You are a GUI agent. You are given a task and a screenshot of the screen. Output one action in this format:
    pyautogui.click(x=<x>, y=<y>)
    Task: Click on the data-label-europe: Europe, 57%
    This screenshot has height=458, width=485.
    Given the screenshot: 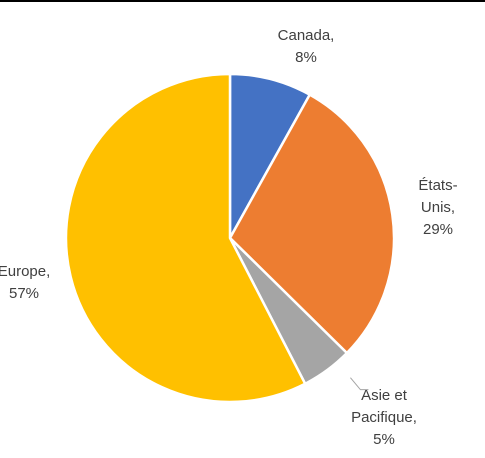 What is the action you would take?
    pyautogui.click(x=25, y=282)
    